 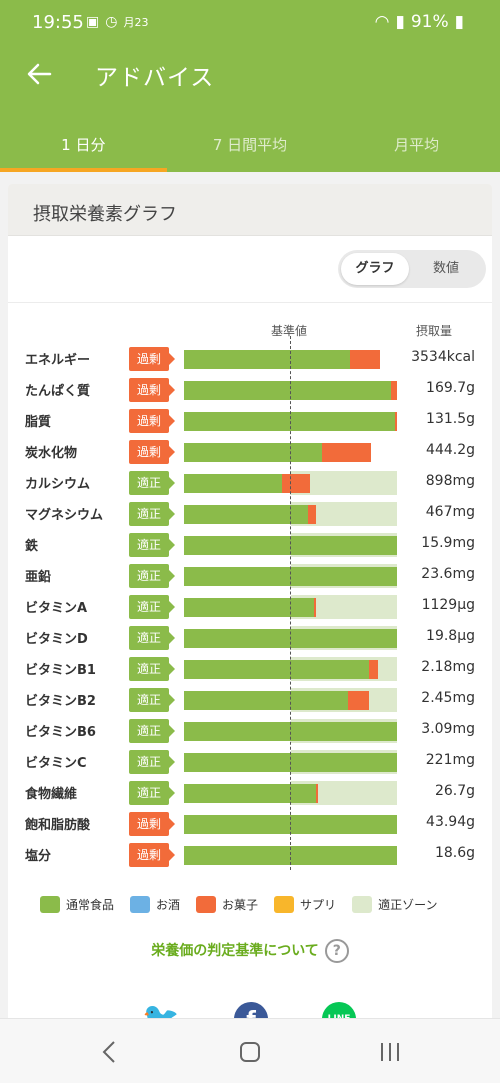 I want to click on nutrient-name: 脂質, so click(x=38, y=422).